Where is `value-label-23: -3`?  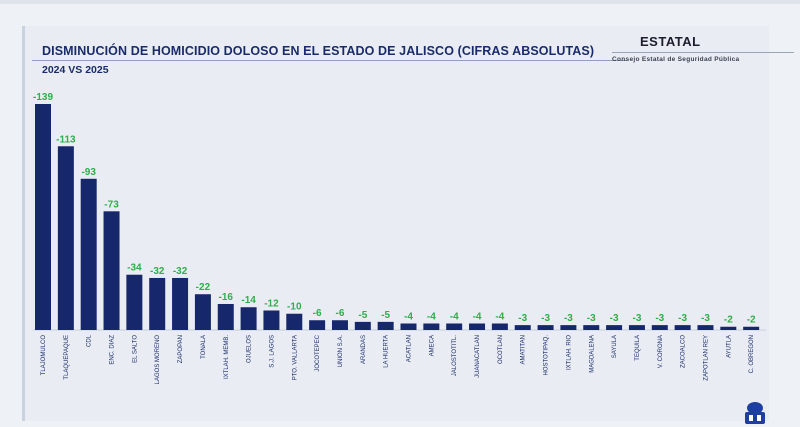
value-label-23: -3 is located at coordinates (568, 318).